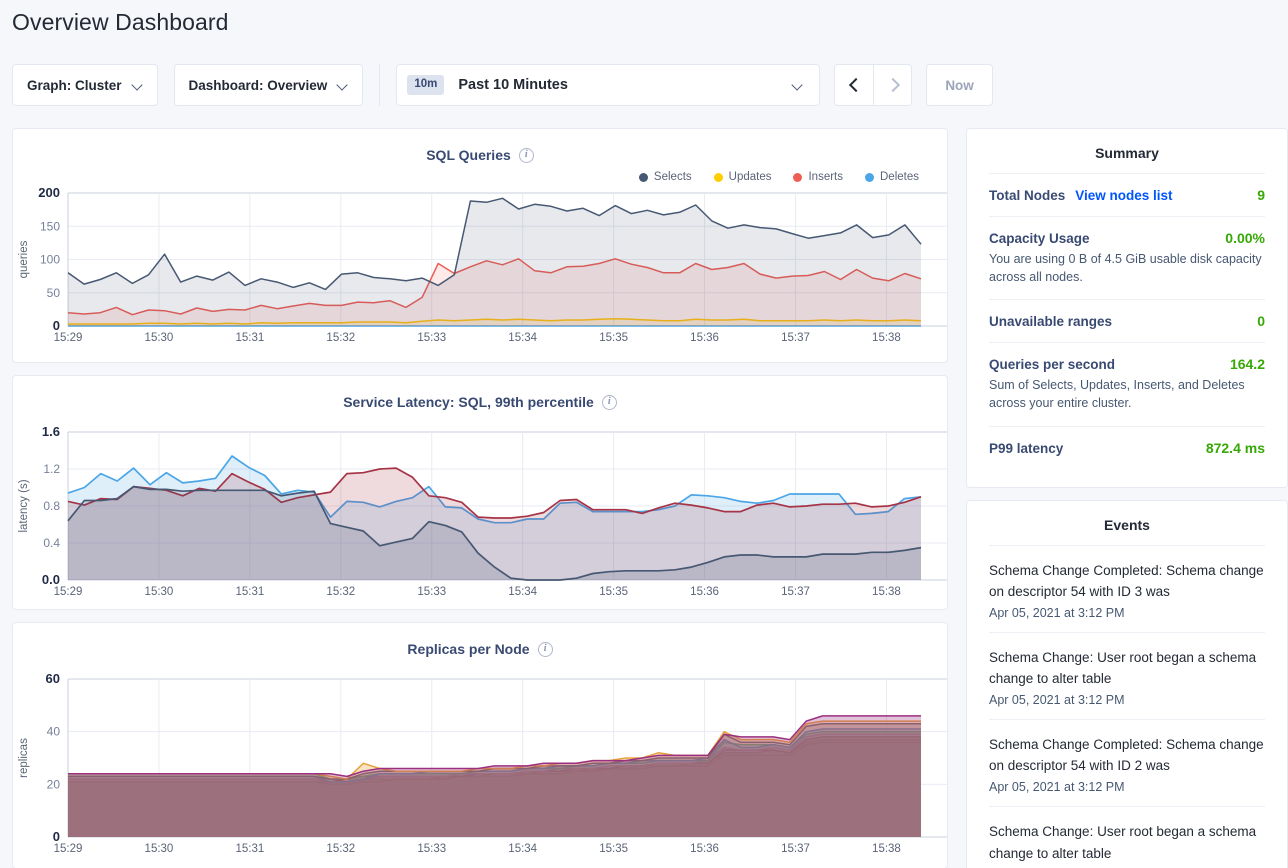 This screenshot has width=1288, height=868. I want to click on legend-label: Selects, so click(672, 177).